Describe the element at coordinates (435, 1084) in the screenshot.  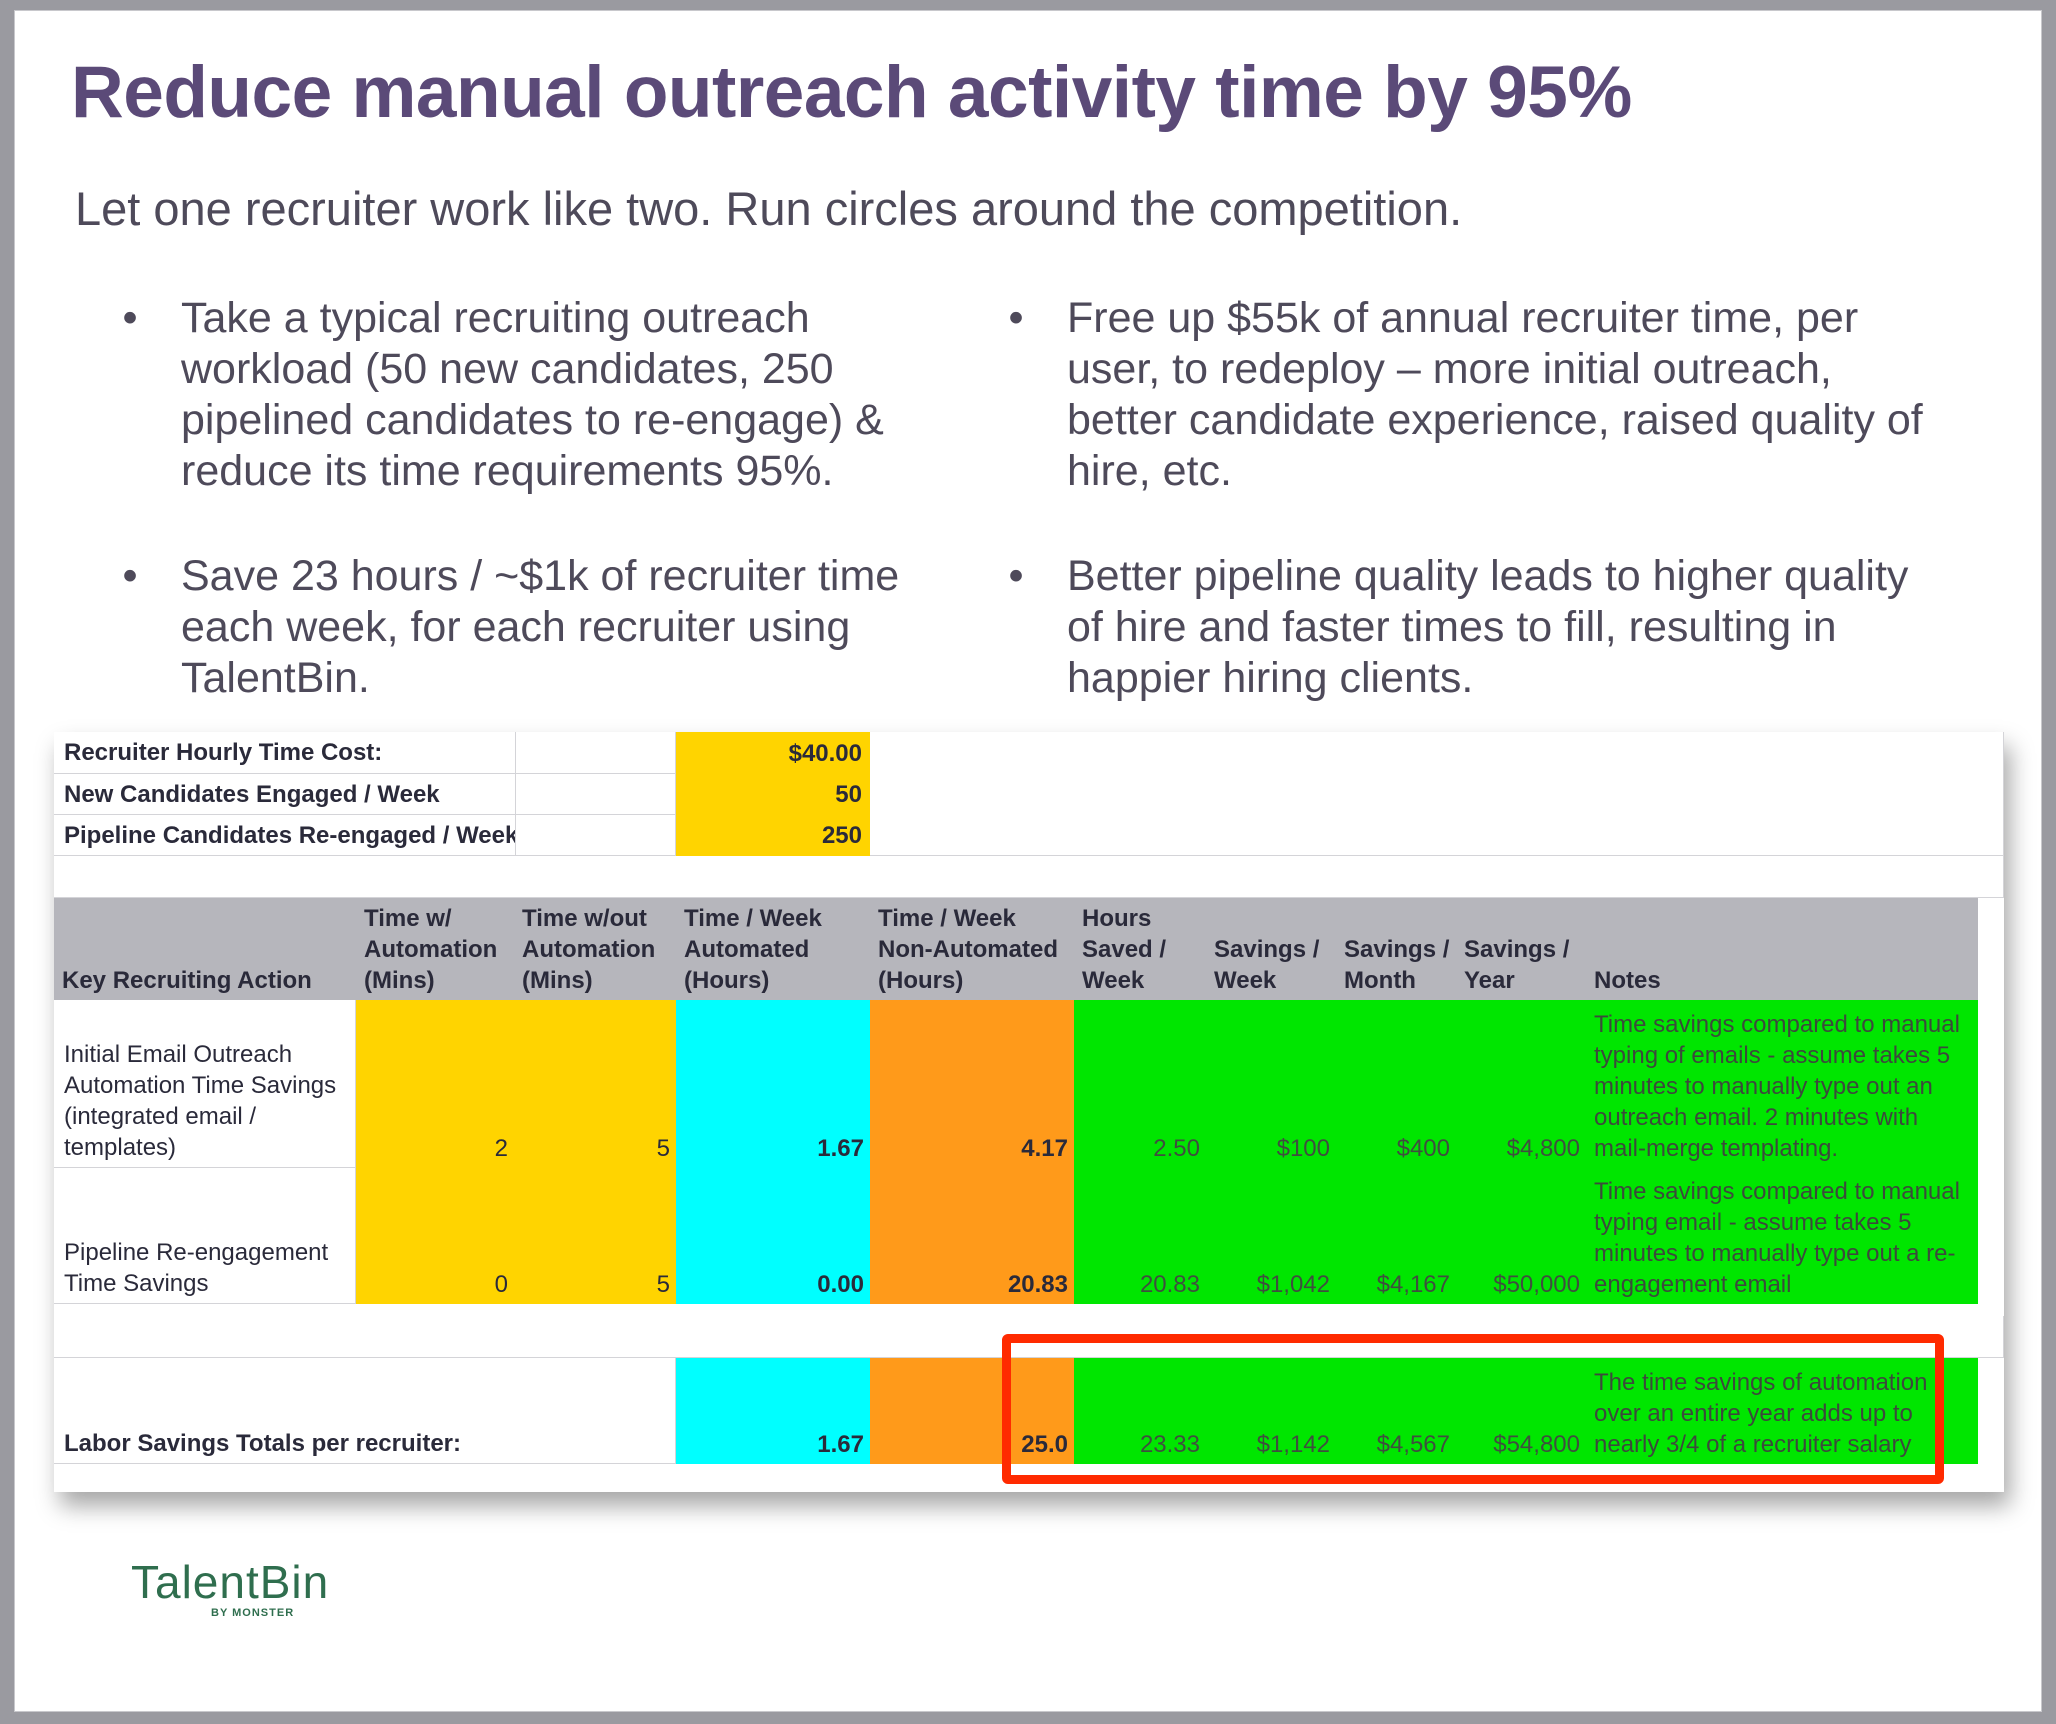
I see `cell-time-with: 2` at that location.